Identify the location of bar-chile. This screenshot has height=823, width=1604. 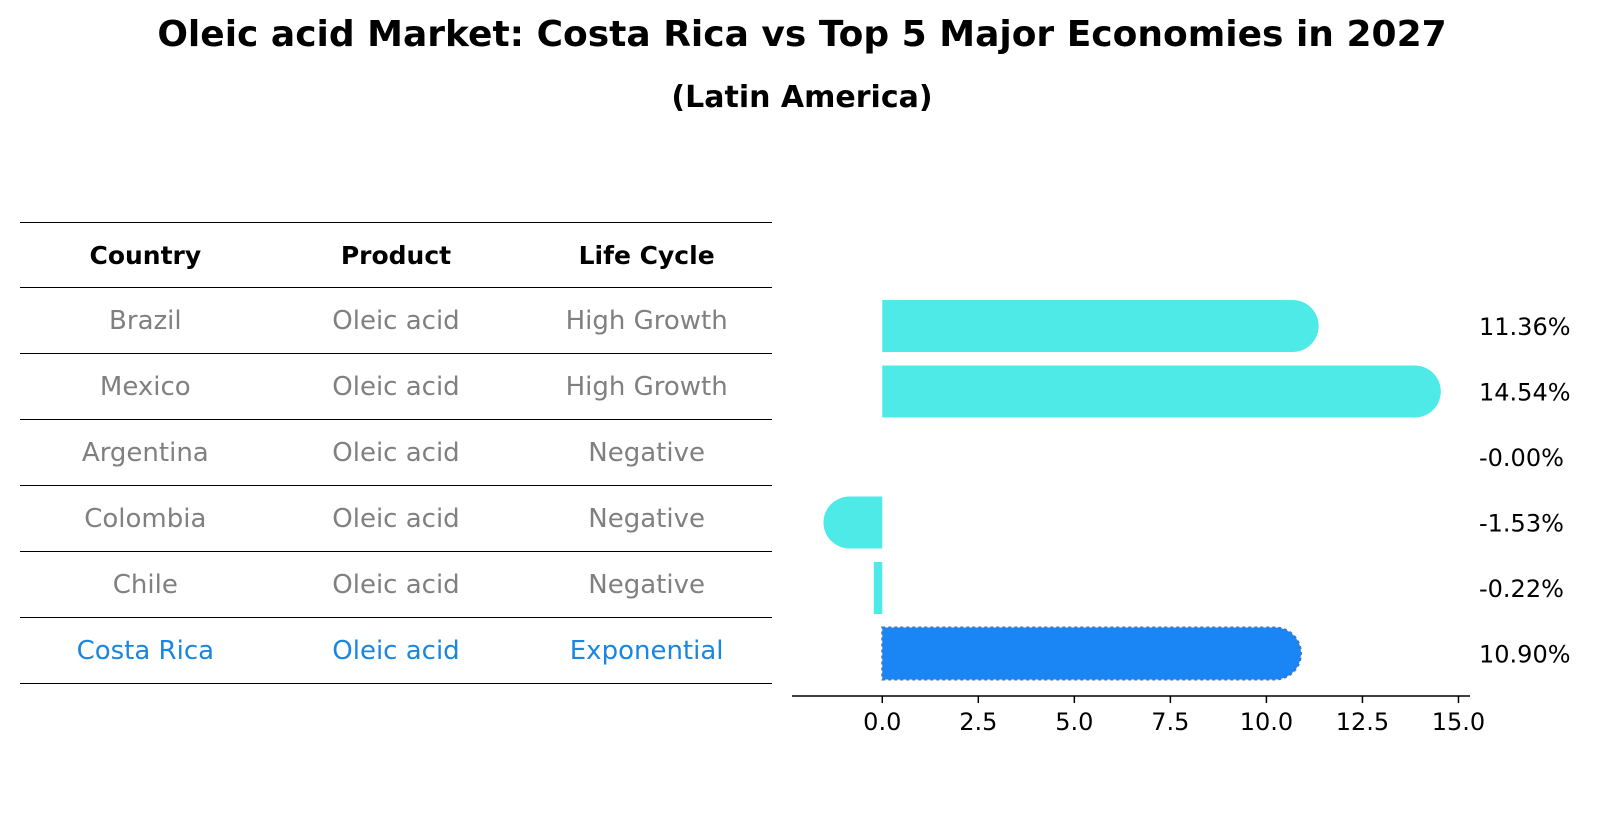
(878, 588).